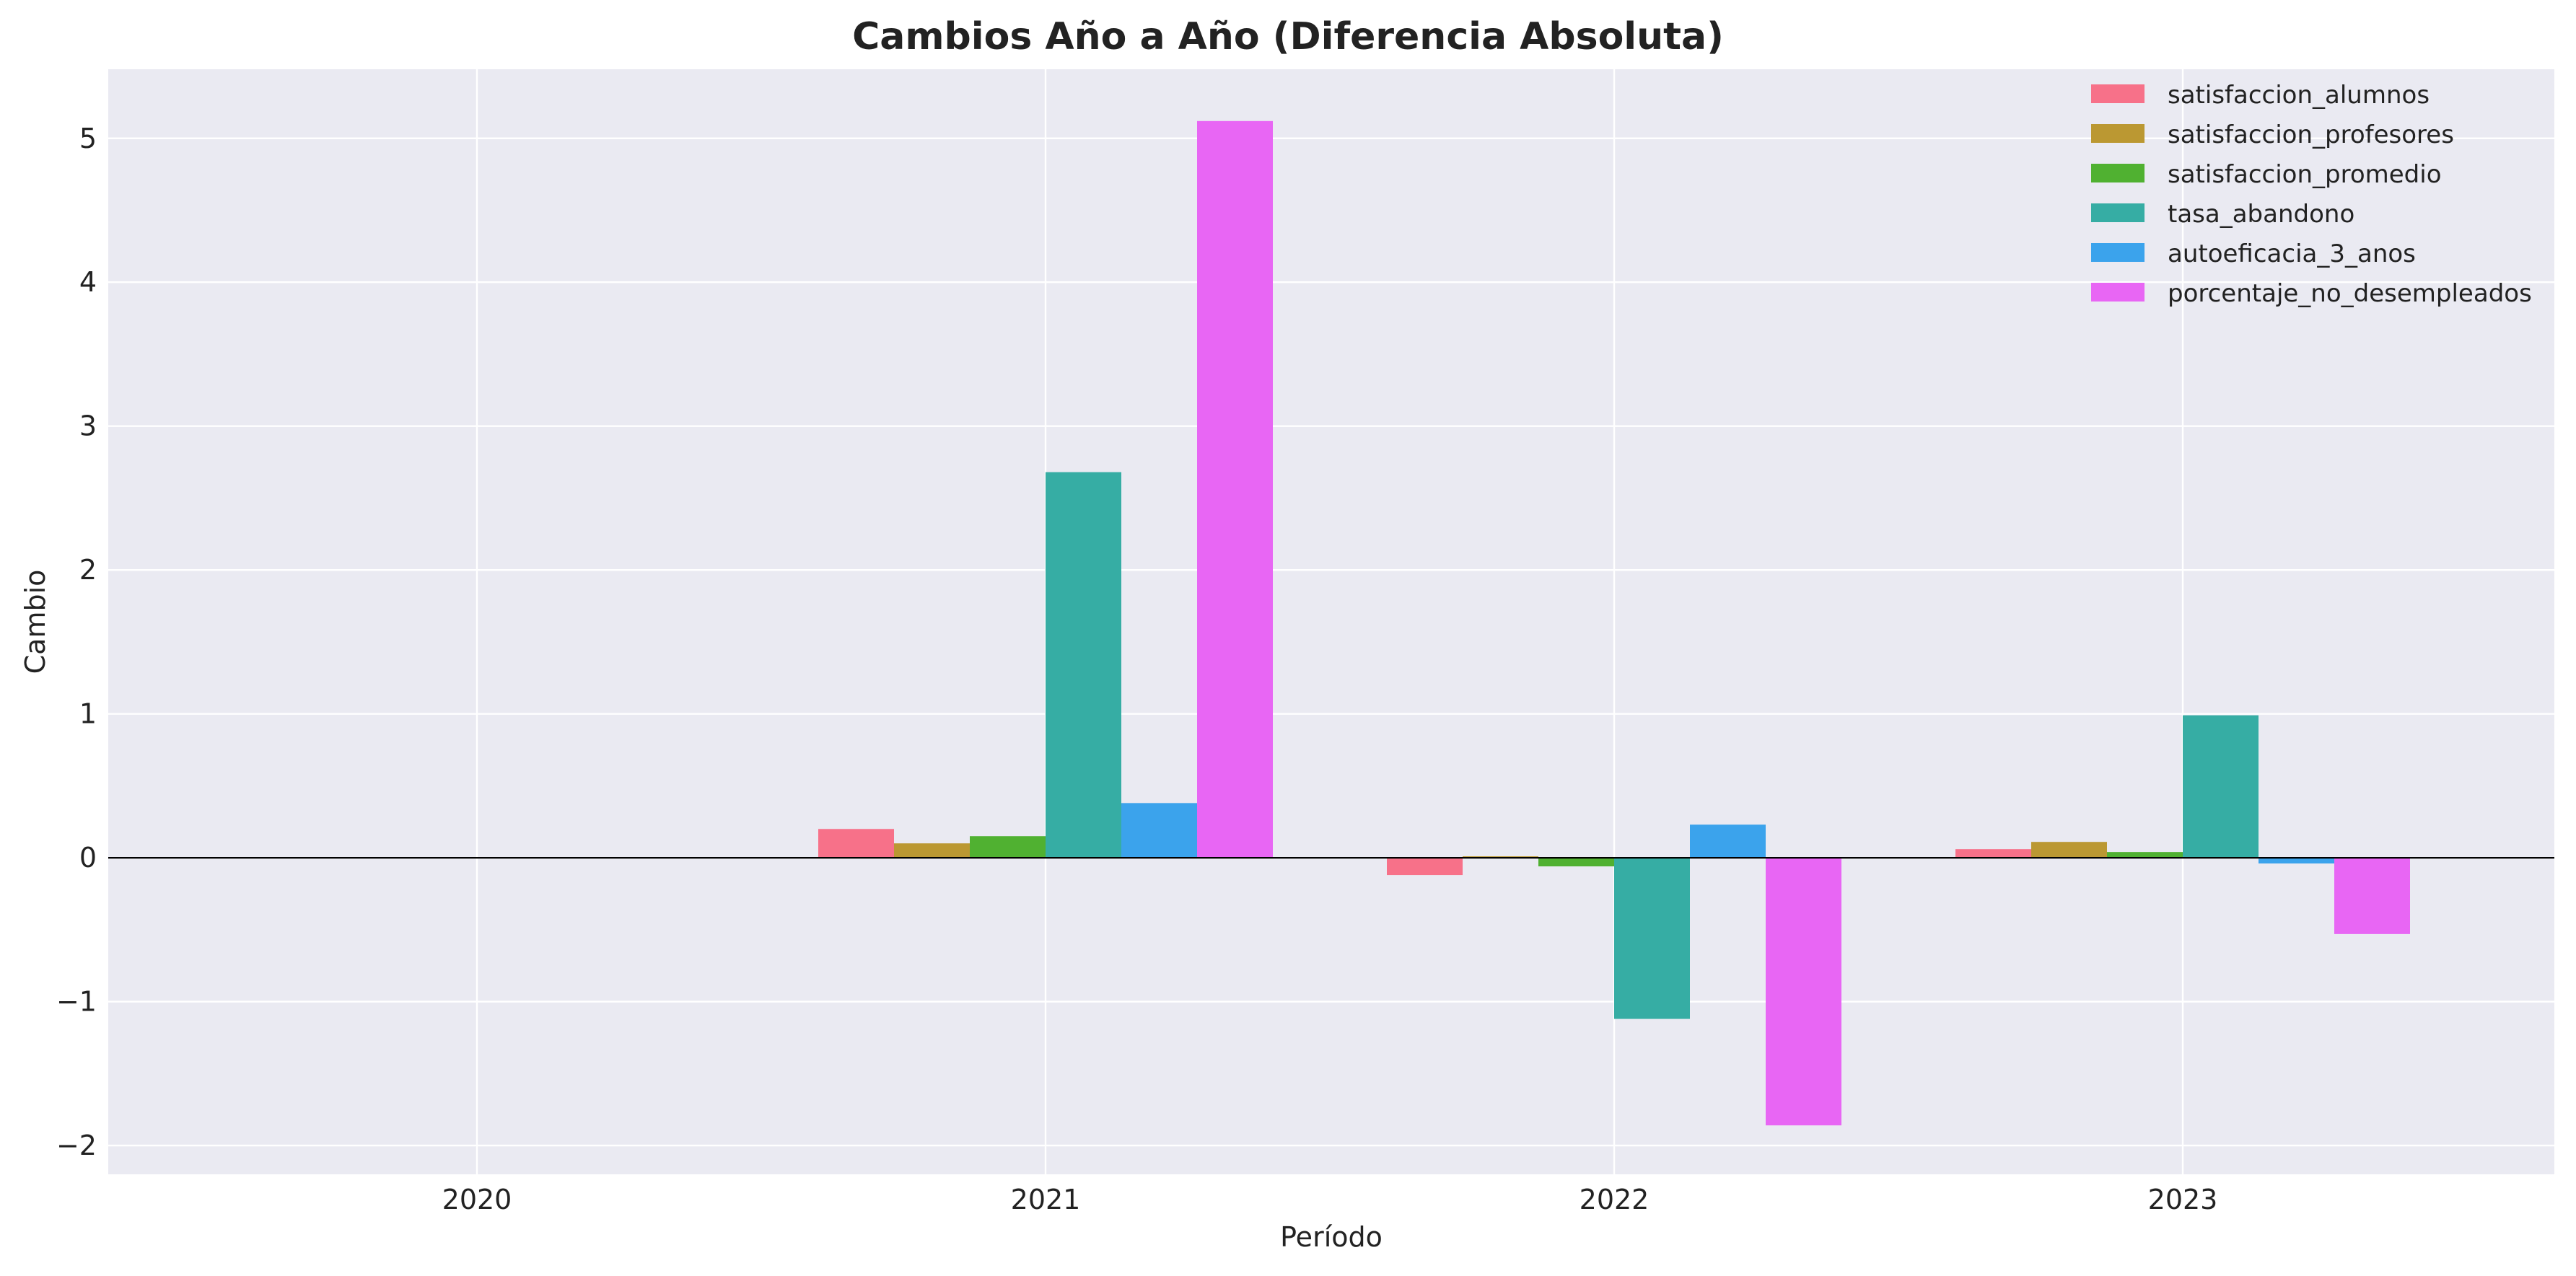 The width and height of the screenshot is (2576, 1276). What do you see at coordinates (1993, 854) in the screenshot?
I see `bar-satisfaccion_alumnos-2023` at bounding box center [1993, 854].